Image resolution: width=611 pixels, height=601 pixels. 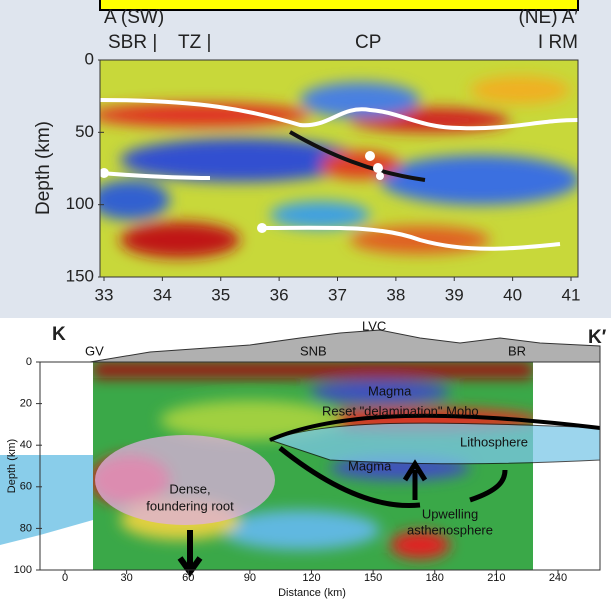 I want to click on x-tick-label: 240, so click(x=558, y=578).